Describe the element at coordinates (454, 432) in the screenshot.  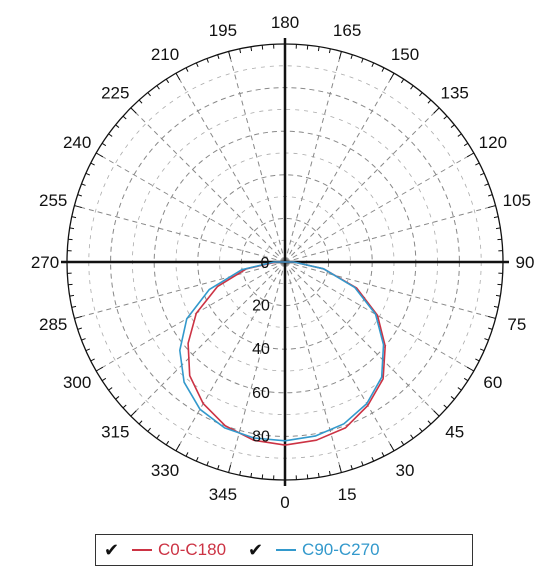
I see `angle-tick-label: 45` at that location.